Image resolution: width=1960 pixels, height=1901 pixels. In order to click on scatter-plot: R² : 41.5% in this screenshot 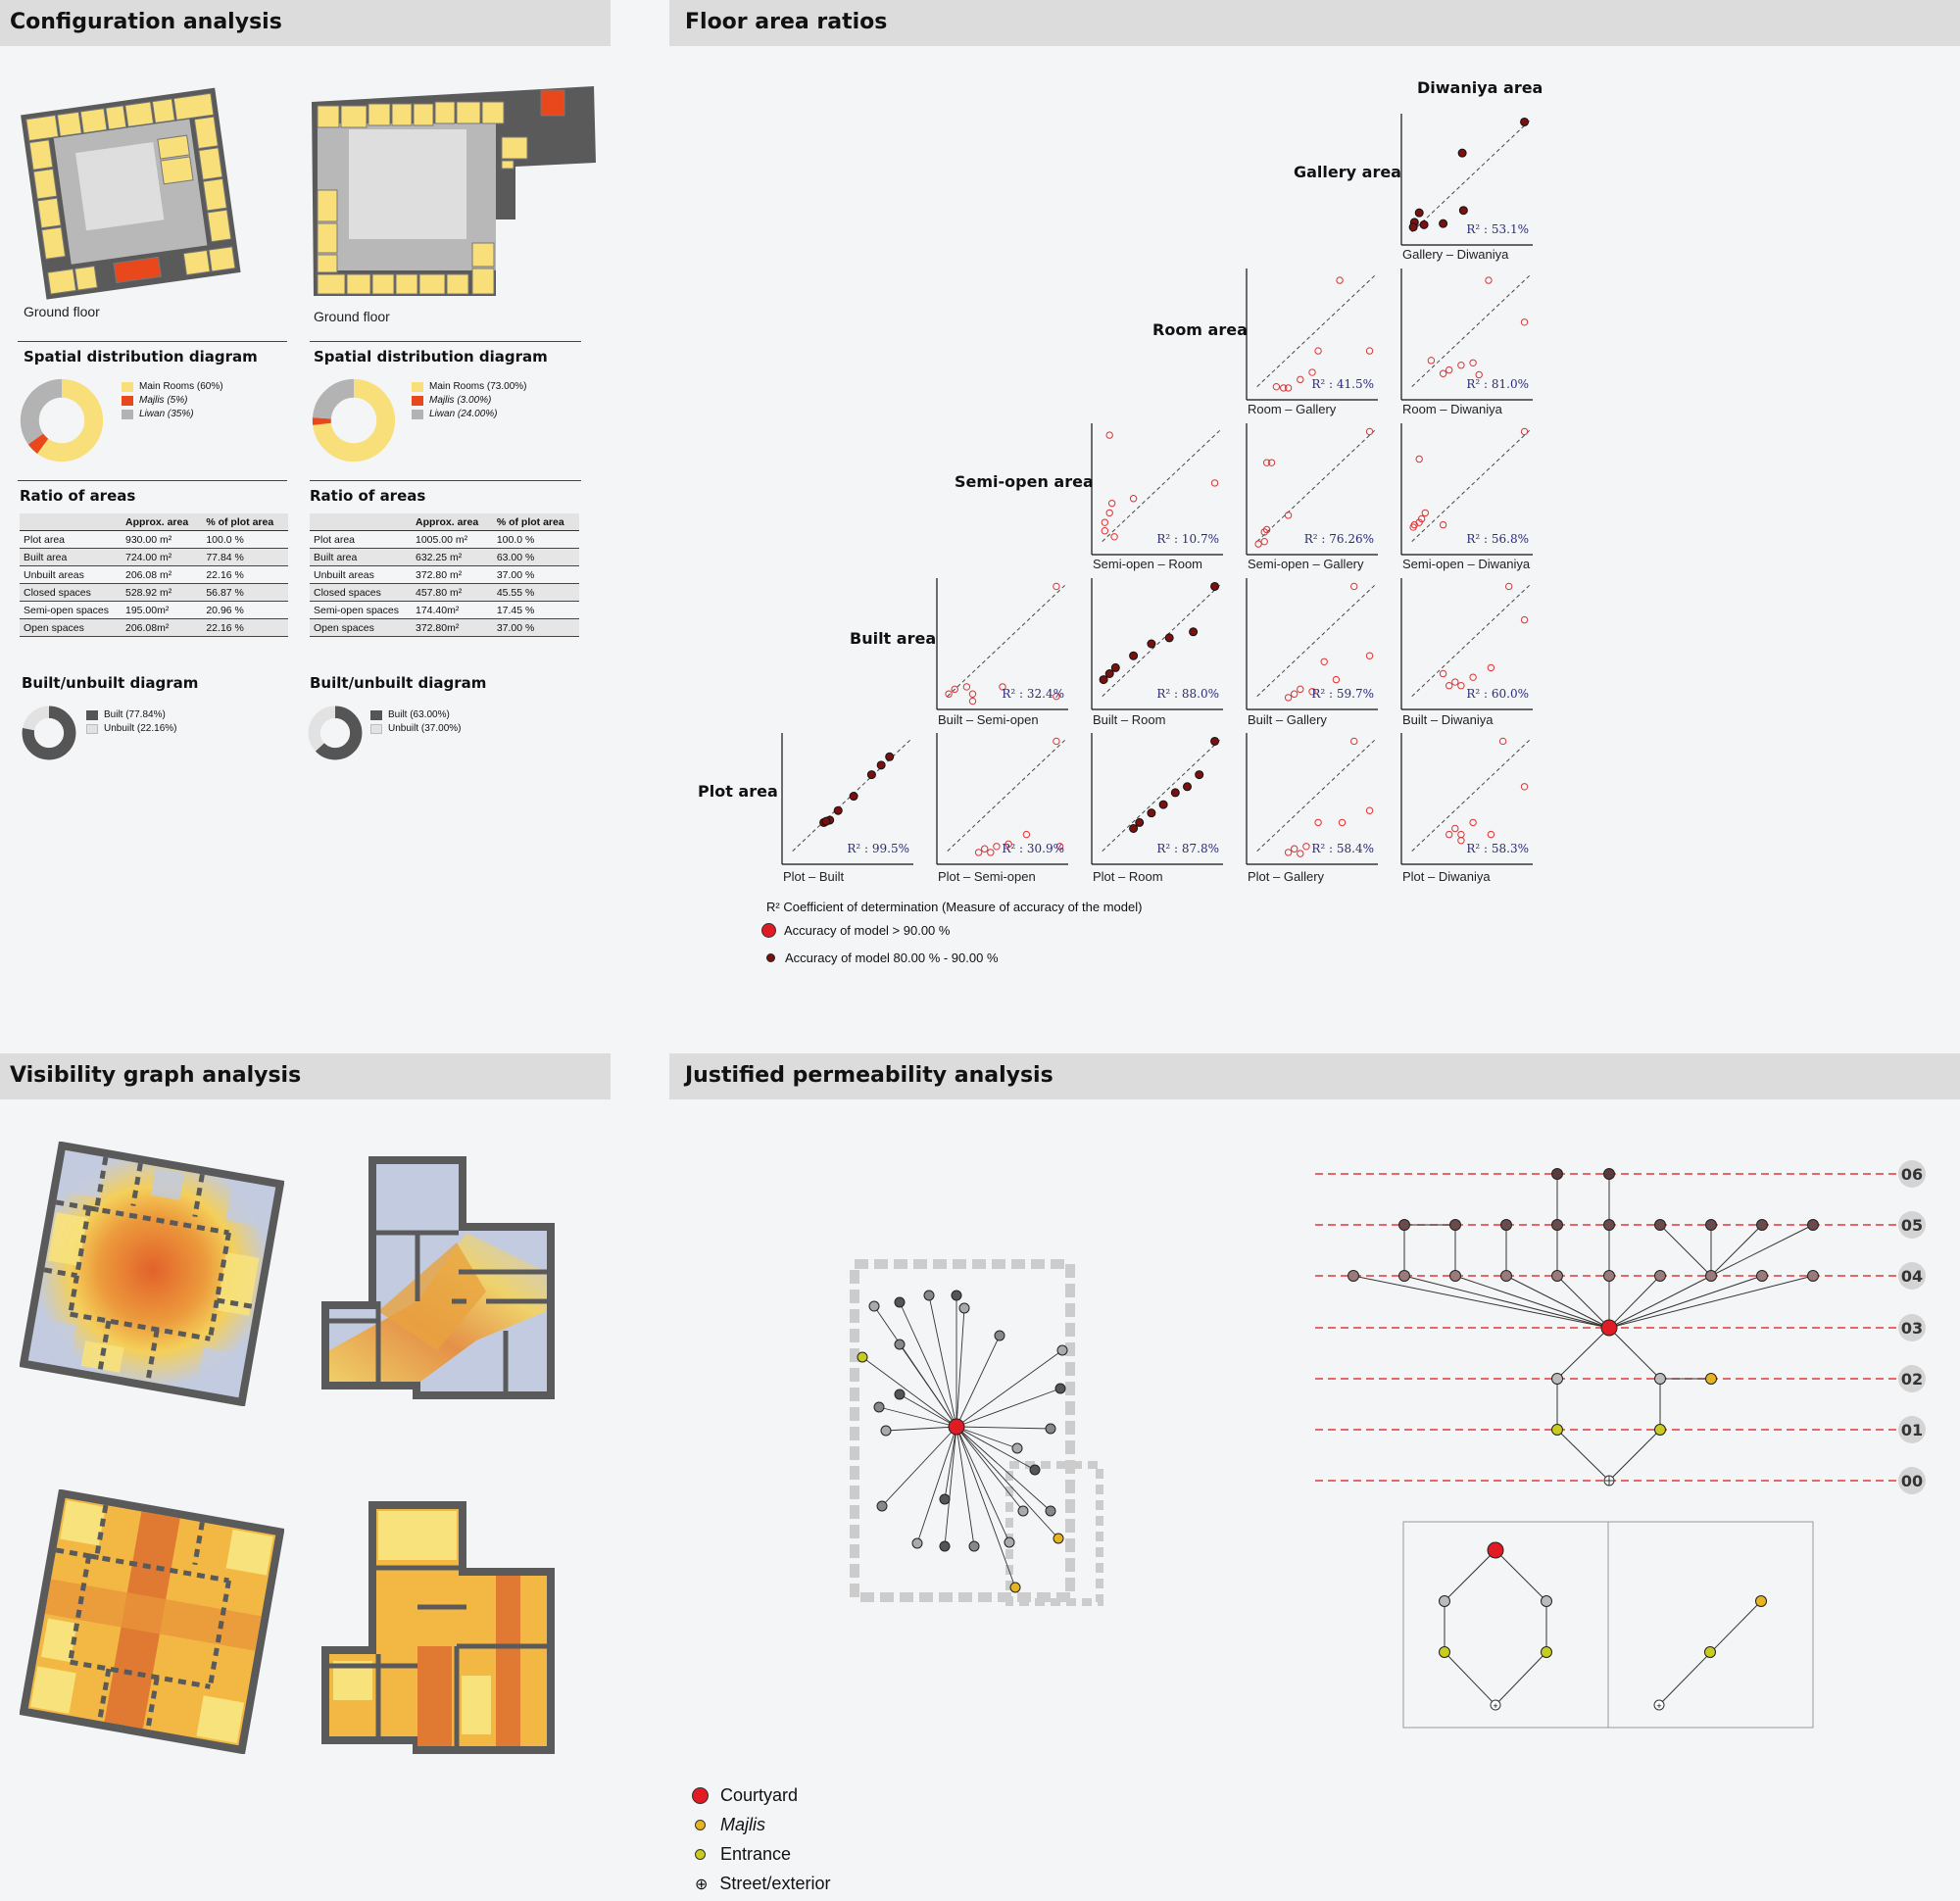, I will do `click(1312, 334)`.